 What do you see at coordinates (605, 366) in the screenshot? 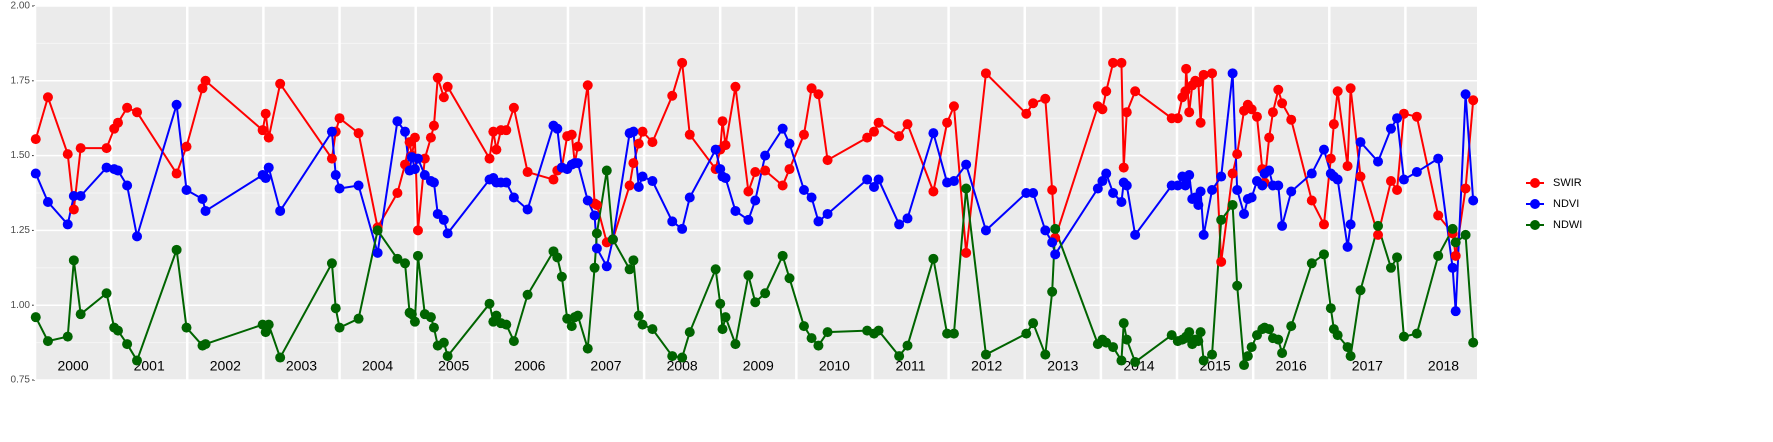
I see `x-tick-label: 2007` at bounding box center [605, 366].